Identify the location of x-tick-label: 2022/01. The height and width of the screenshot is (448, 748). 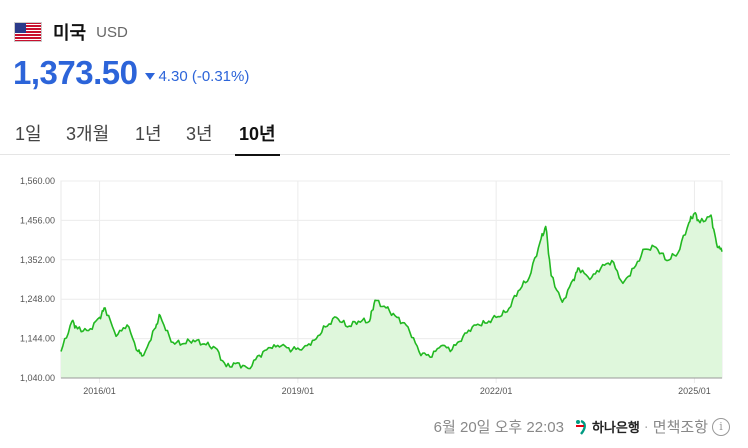
(496, 391).